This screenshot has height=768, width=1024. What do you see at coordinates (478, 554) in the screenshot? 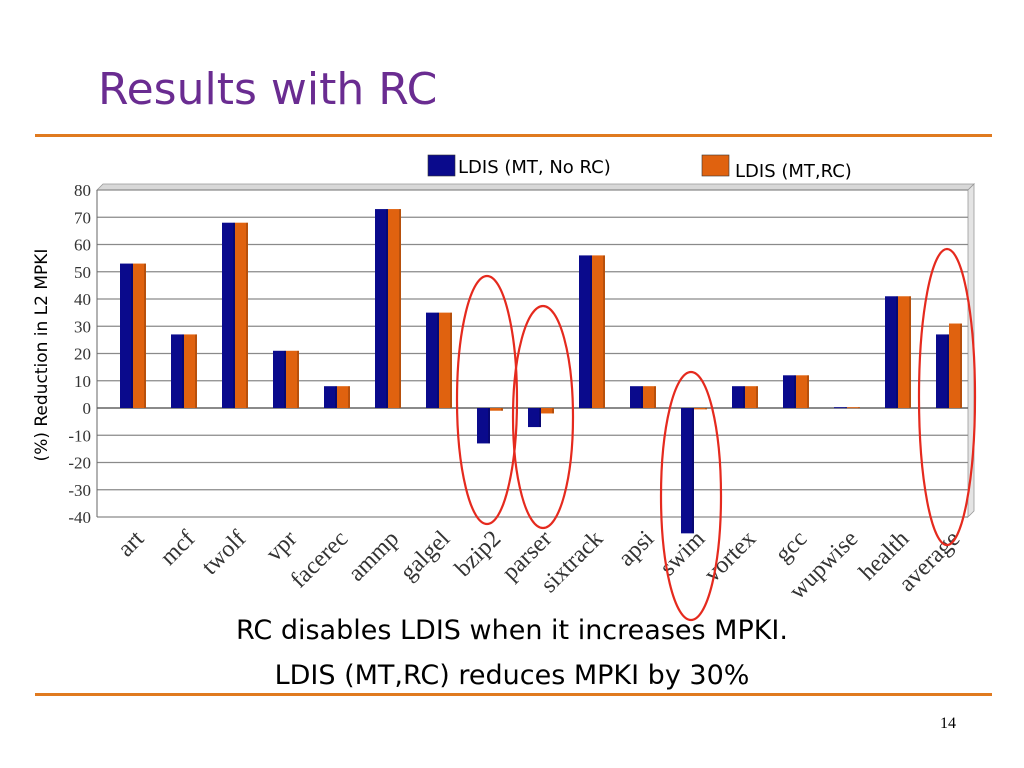
I see `x-tick-label: bzip2` at bounding box center [478, 554].